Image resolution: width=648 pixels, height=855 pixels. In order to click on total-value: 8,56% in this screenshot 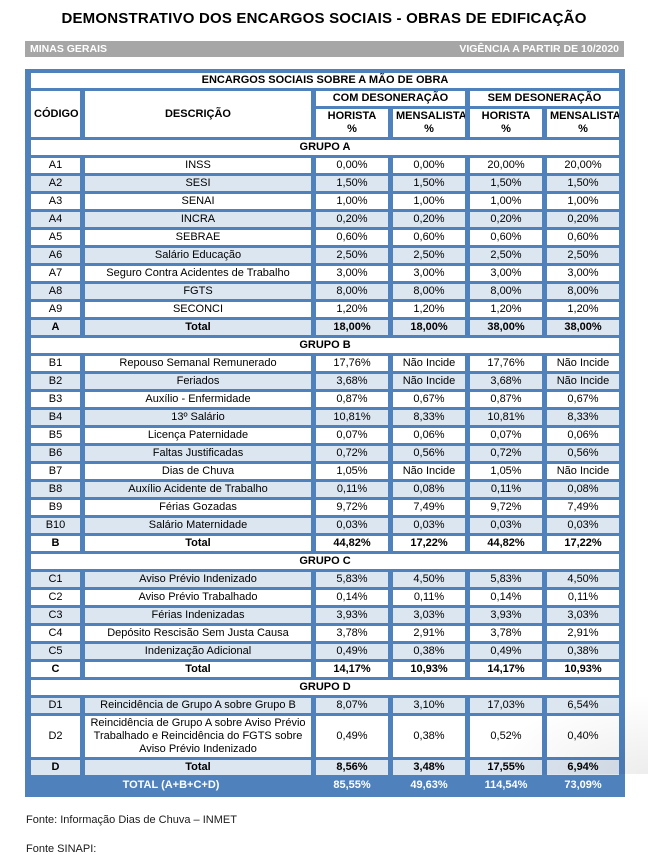, I will do `click(352, 767)`.